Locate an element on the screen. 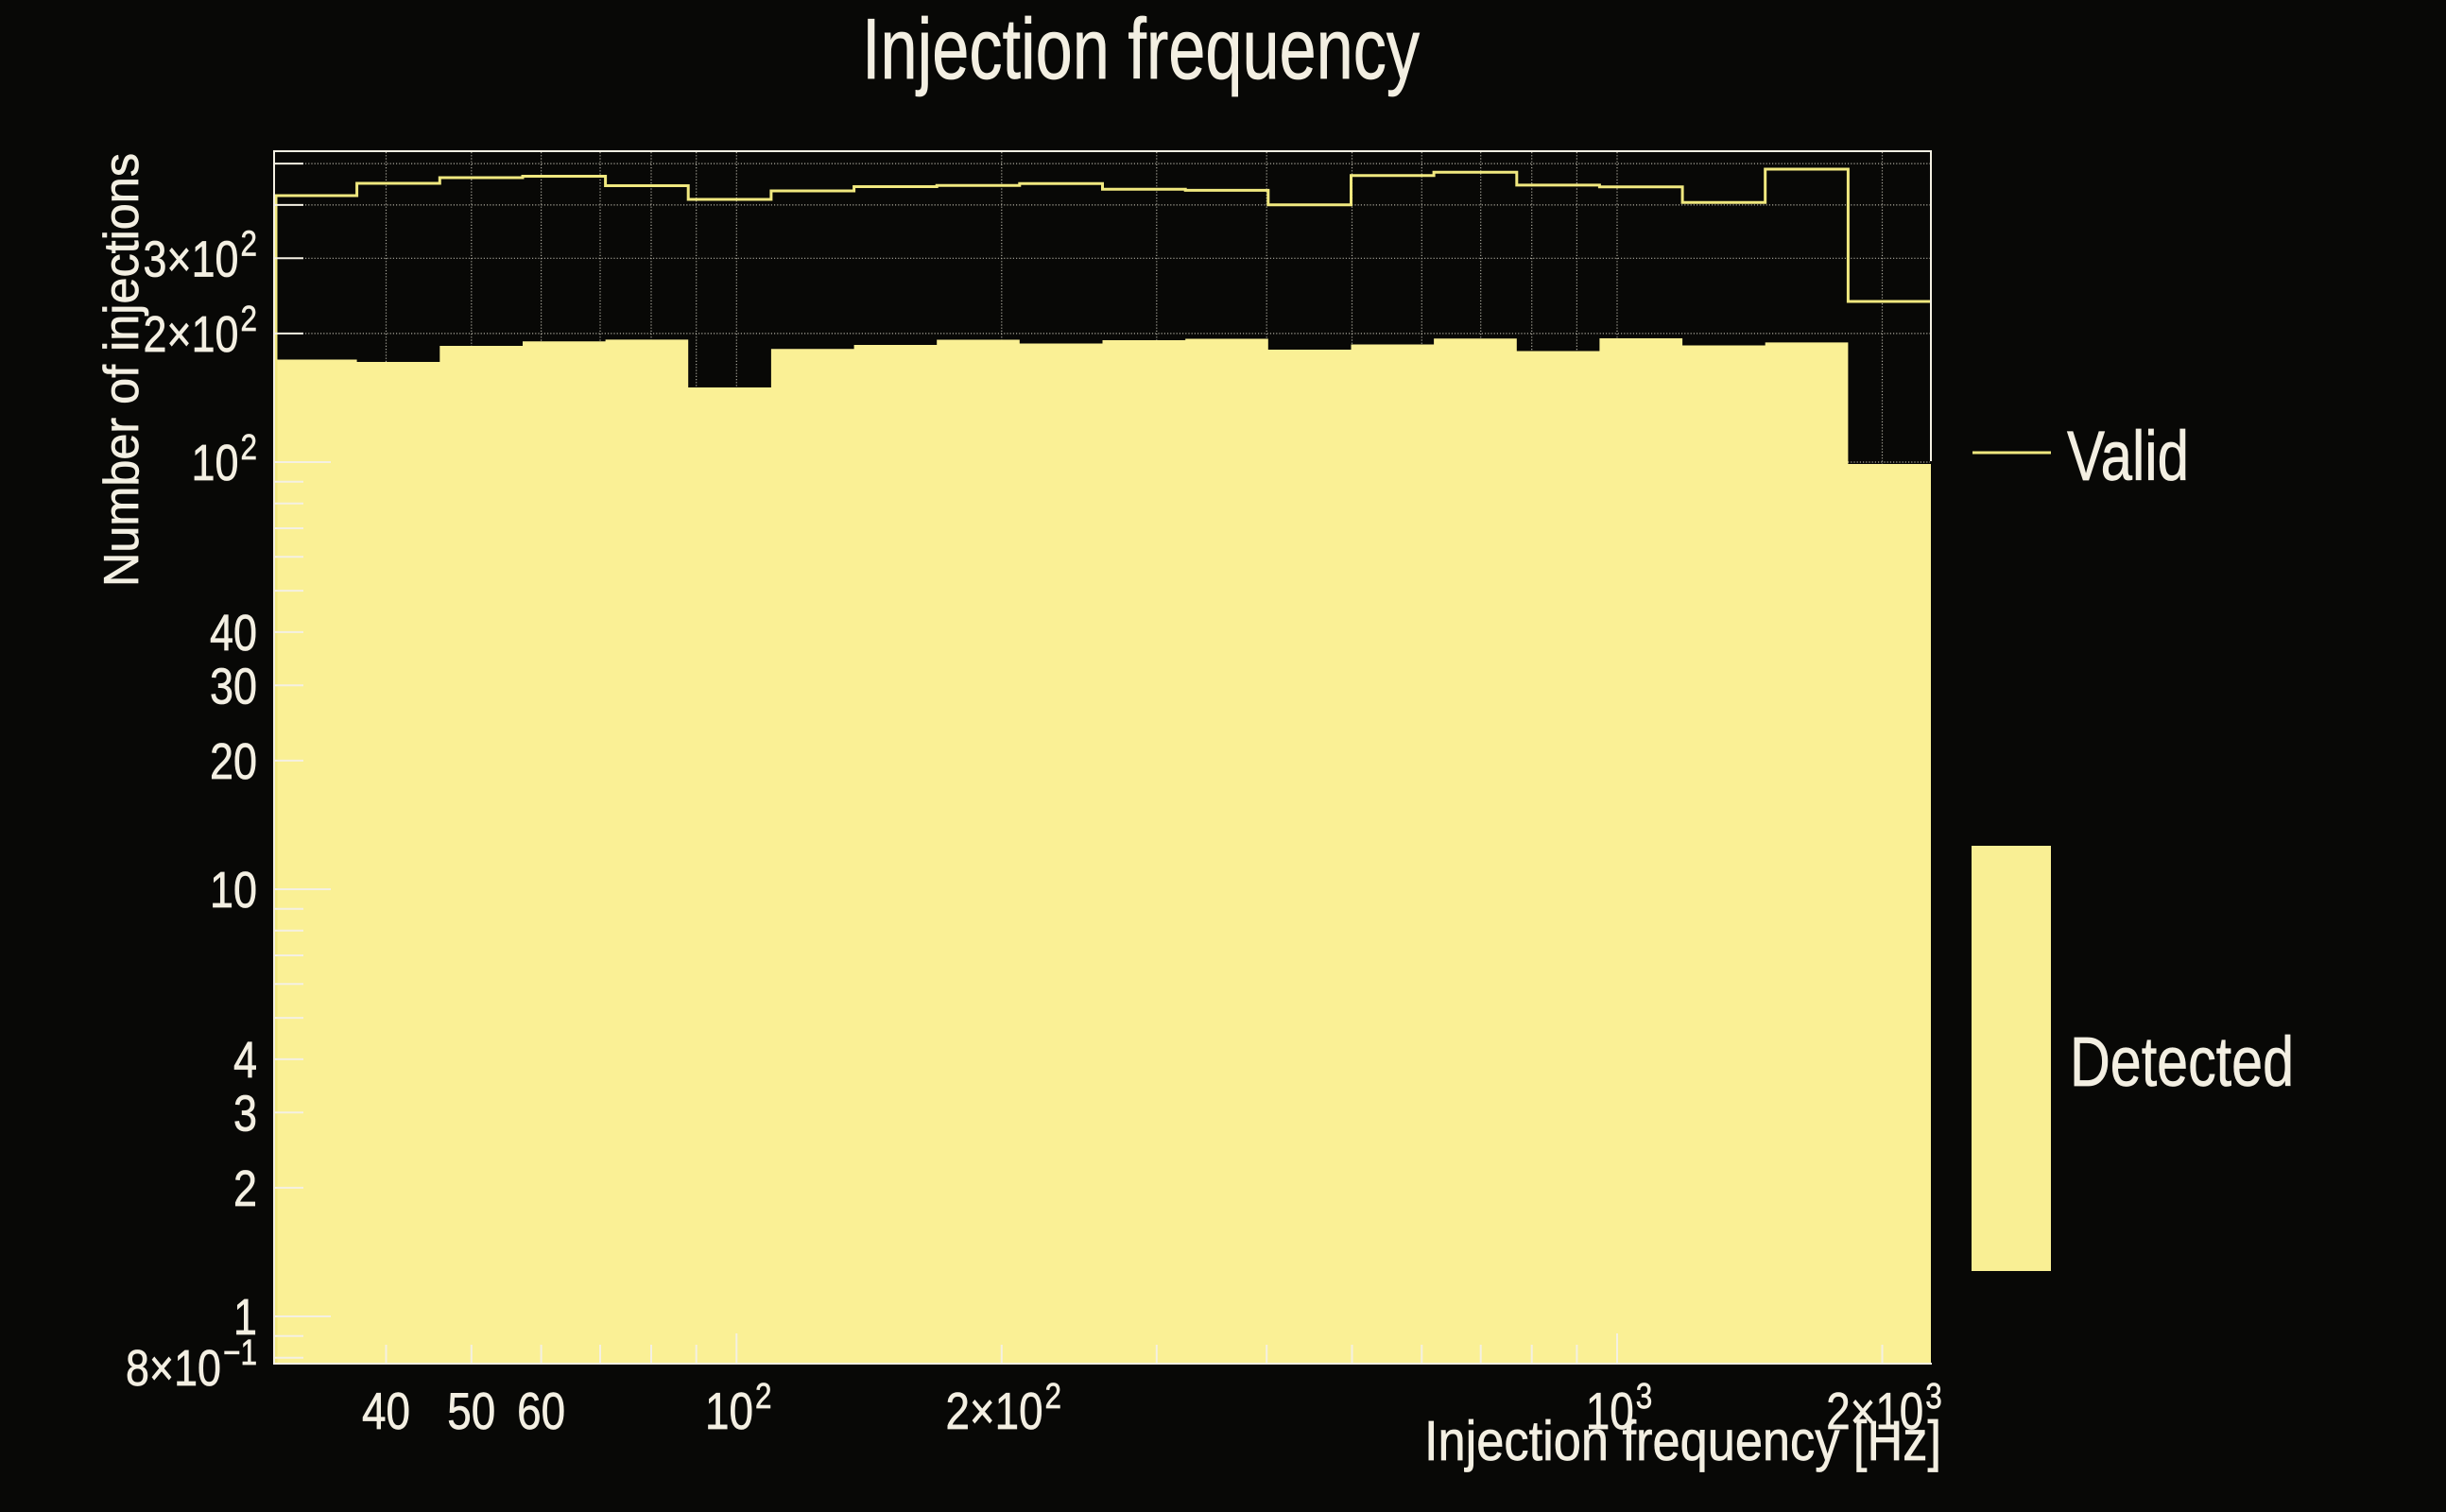 The width and height of the screenshot is (2446, 1512). svg-text: −1 is located at coordinates (240, 1353).